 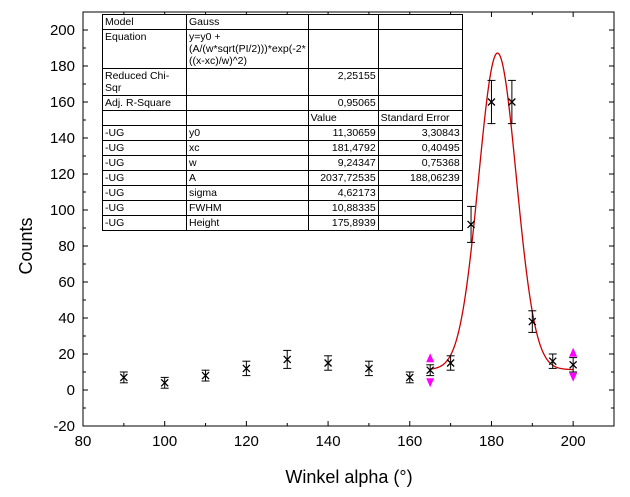 I want to click on fit-table-cell: 4,62173, so click(x=343, y=193).